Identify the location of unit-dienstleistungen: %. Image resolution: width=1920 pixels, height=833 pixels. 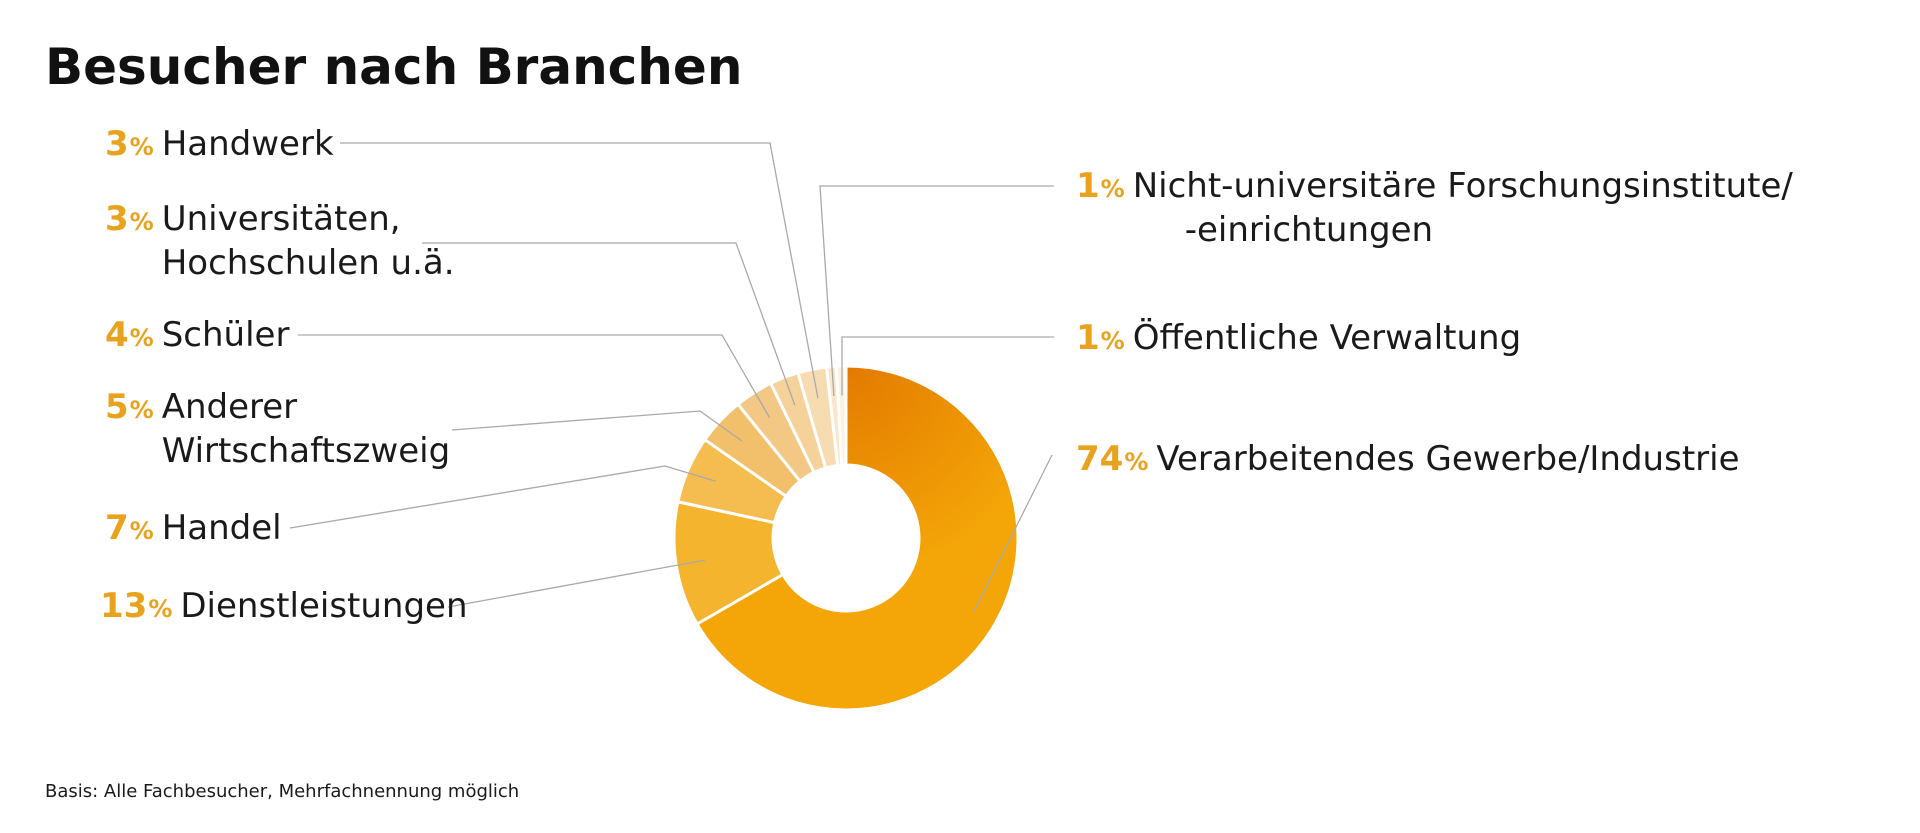
(160, 609).